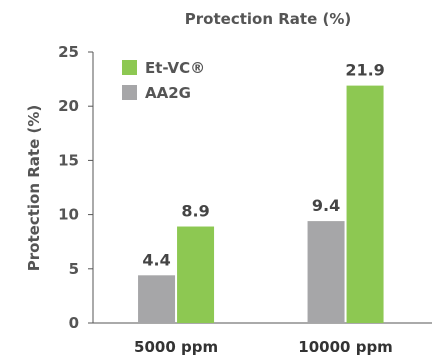  Describe the element at coordinates (263, 347) in the screenshot. I see `category-labels-group: 5000 ppm 10000 ppm` at that location.